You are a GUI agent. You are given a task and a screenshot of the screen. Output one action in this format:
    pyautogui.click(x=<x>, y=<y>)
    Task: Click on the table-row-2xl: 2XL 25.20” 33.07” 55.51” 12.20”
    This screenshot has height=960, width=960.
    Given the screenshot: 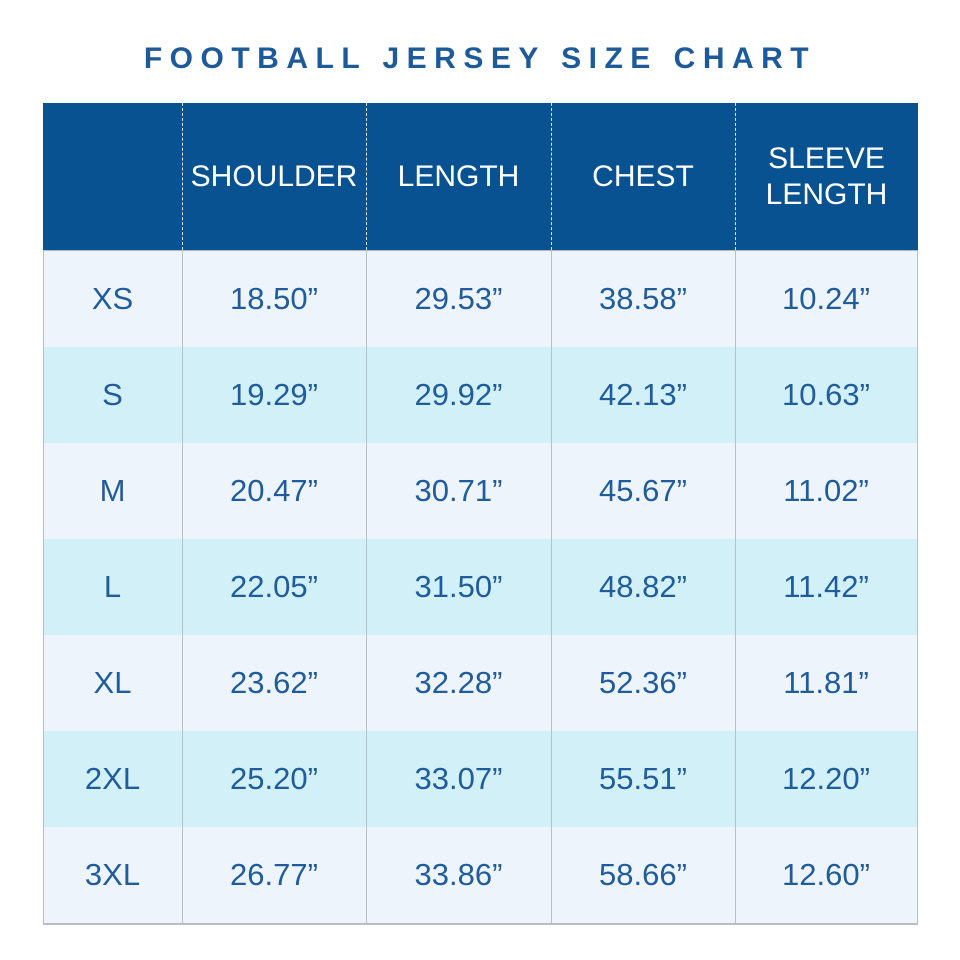 What is the action you would take?
    pyautogui.click(x=480, y=779)
    